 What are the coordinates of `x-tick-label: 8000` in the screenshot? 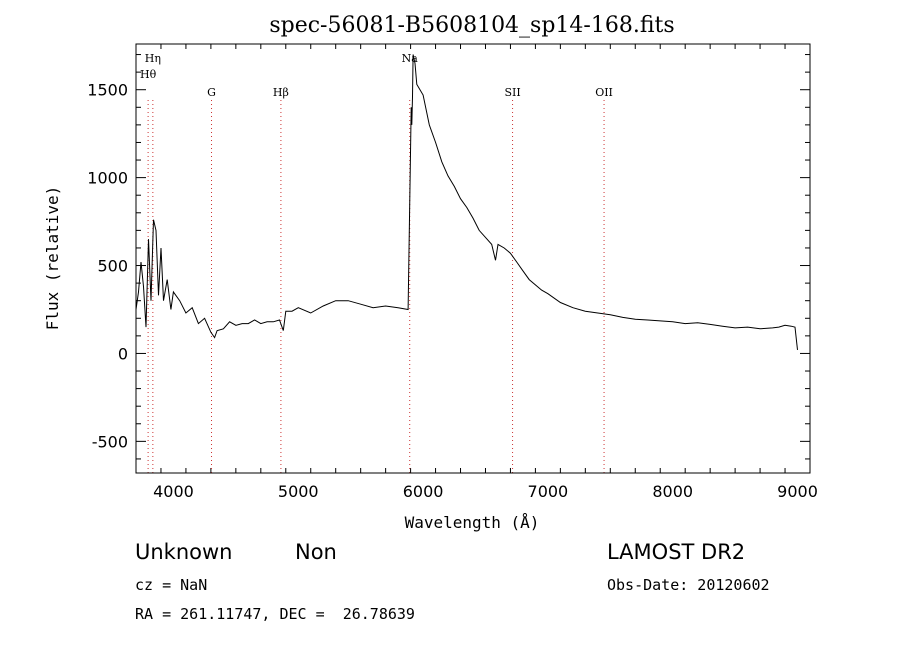 It's located at (672, 491).